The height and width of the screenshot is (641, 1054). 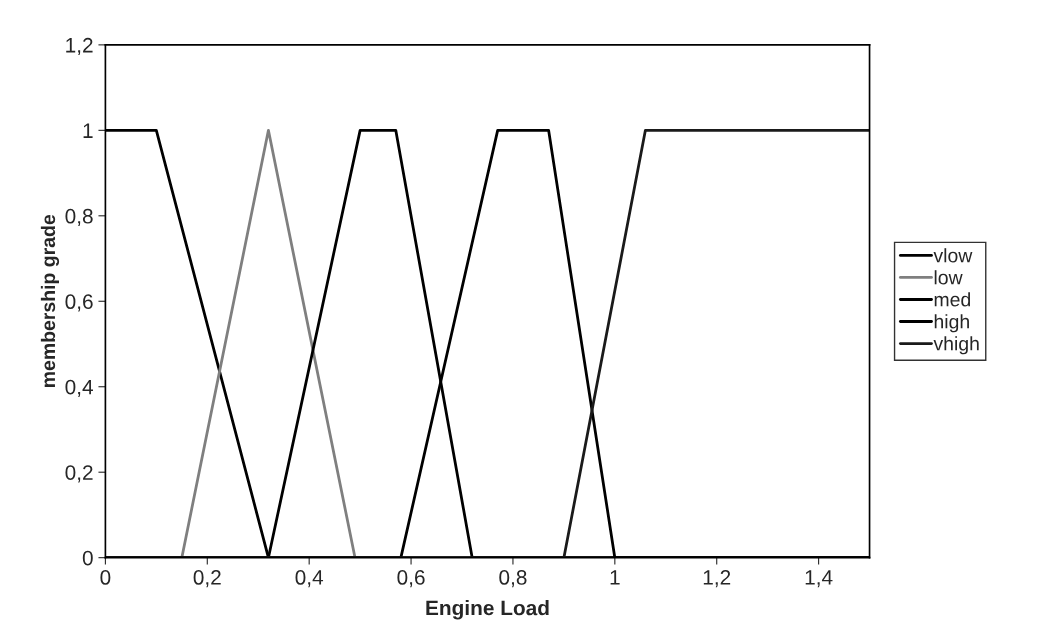 What do you see at coordinates (88, 130) in the screenshot?
I see `y-tick-label: 1` at bounding box center [88, 130].